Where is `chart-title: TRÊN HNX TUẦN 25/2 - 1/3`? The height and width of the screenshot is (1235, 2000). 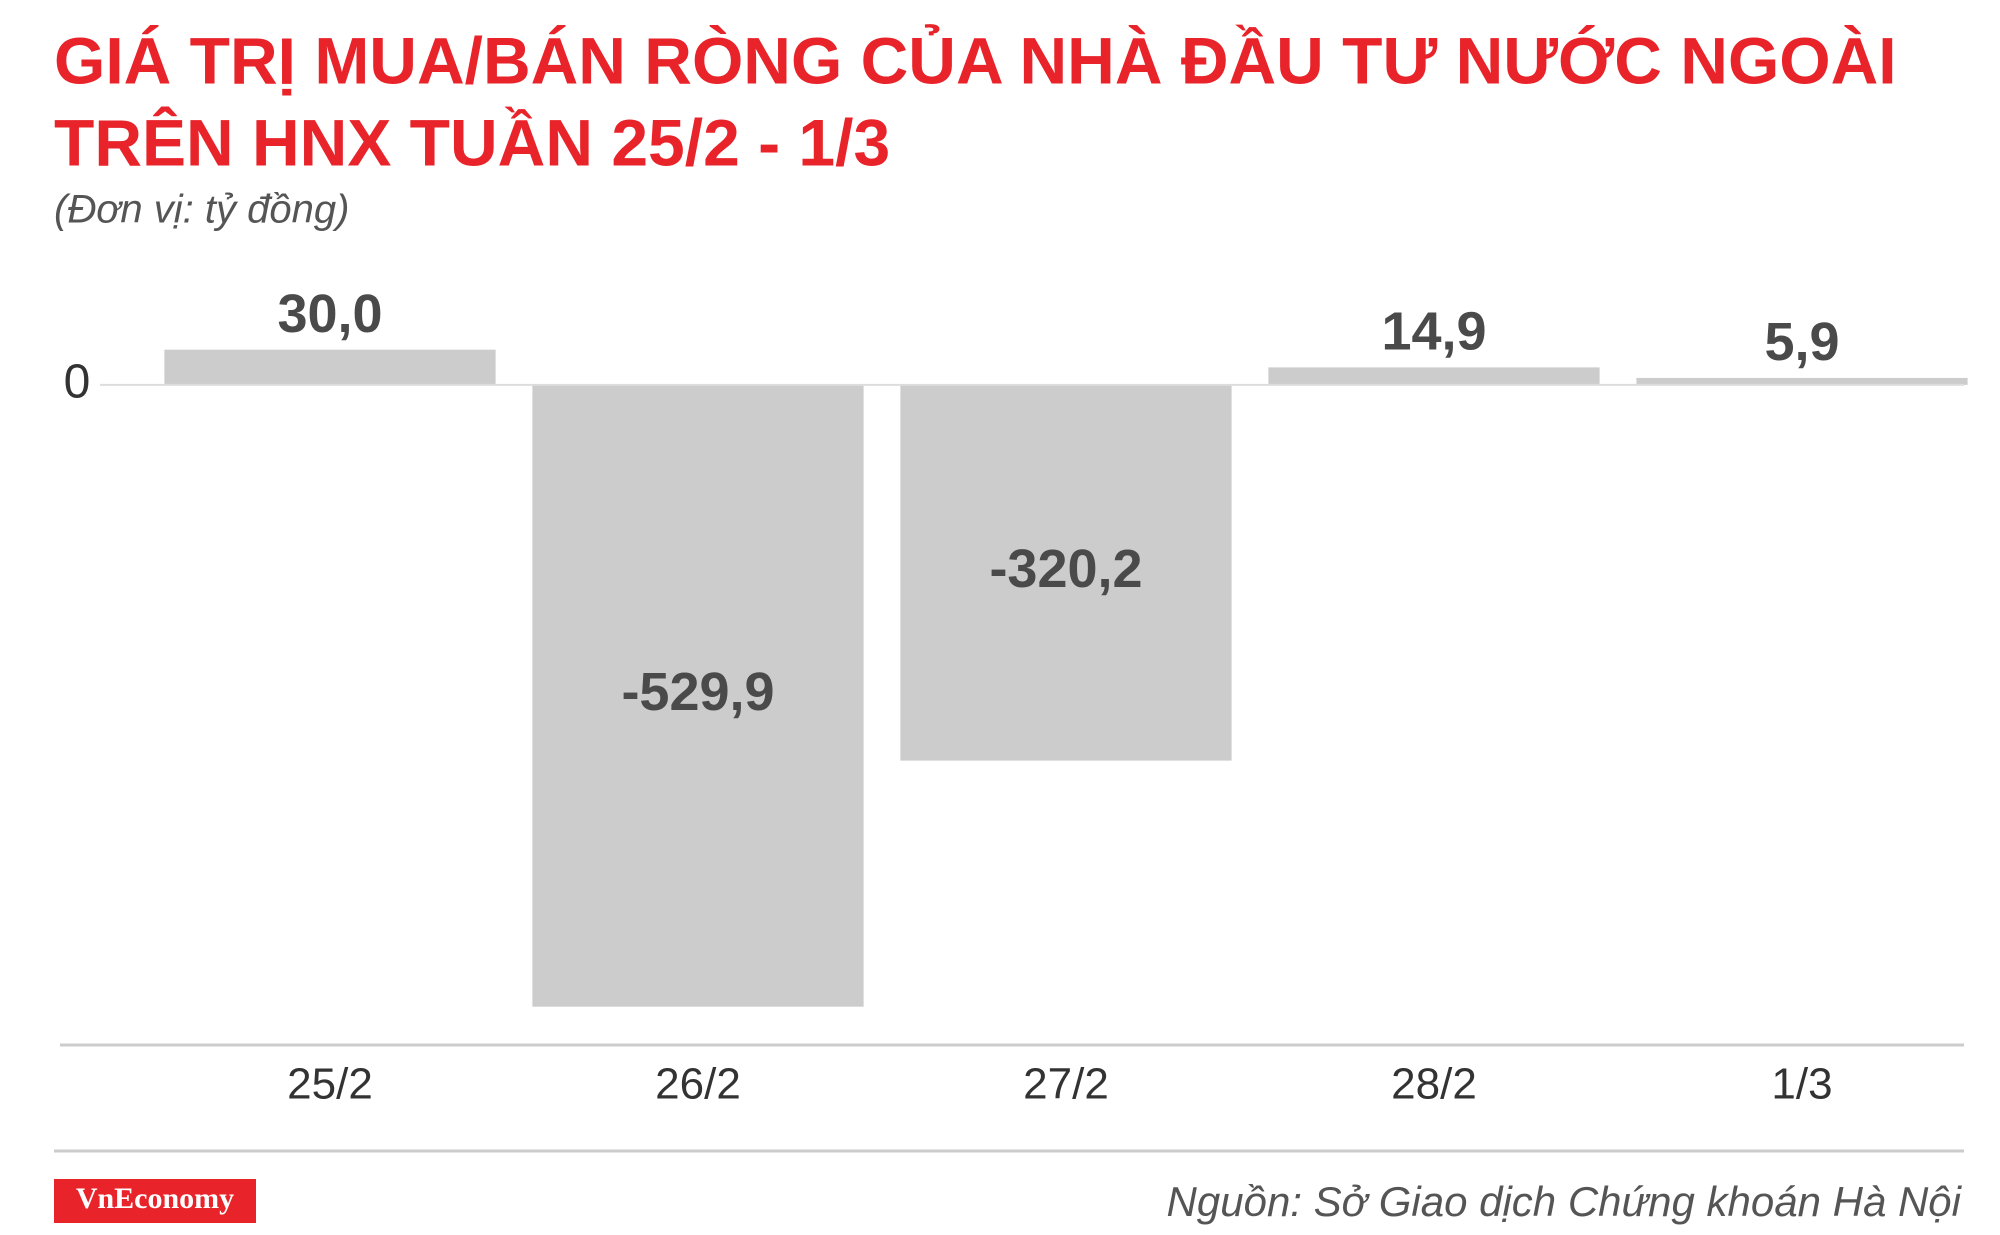 chart-title: TRÊN HNX TUẦN 25/2 - 1/3 is located at coordinates (472, 142).